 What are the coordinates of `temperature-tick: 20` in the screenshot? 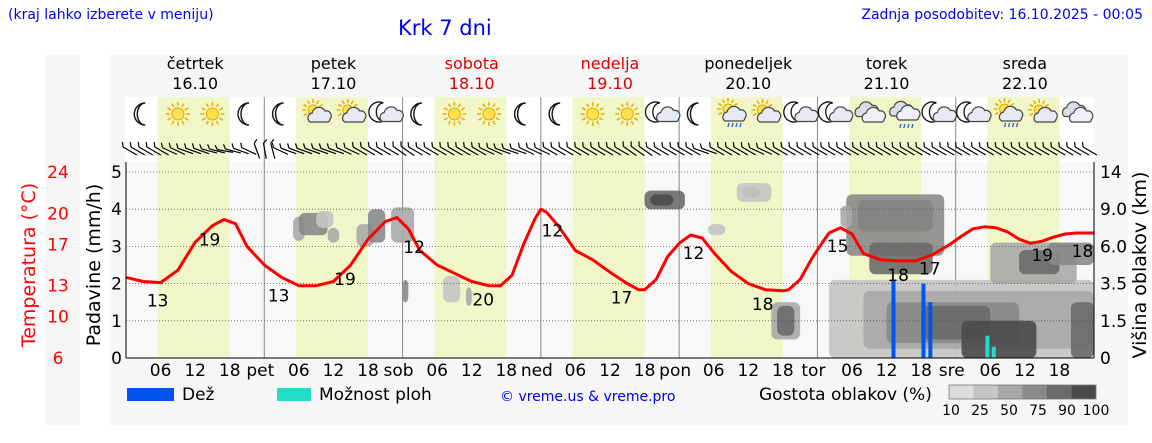 It's located at (58, 214).